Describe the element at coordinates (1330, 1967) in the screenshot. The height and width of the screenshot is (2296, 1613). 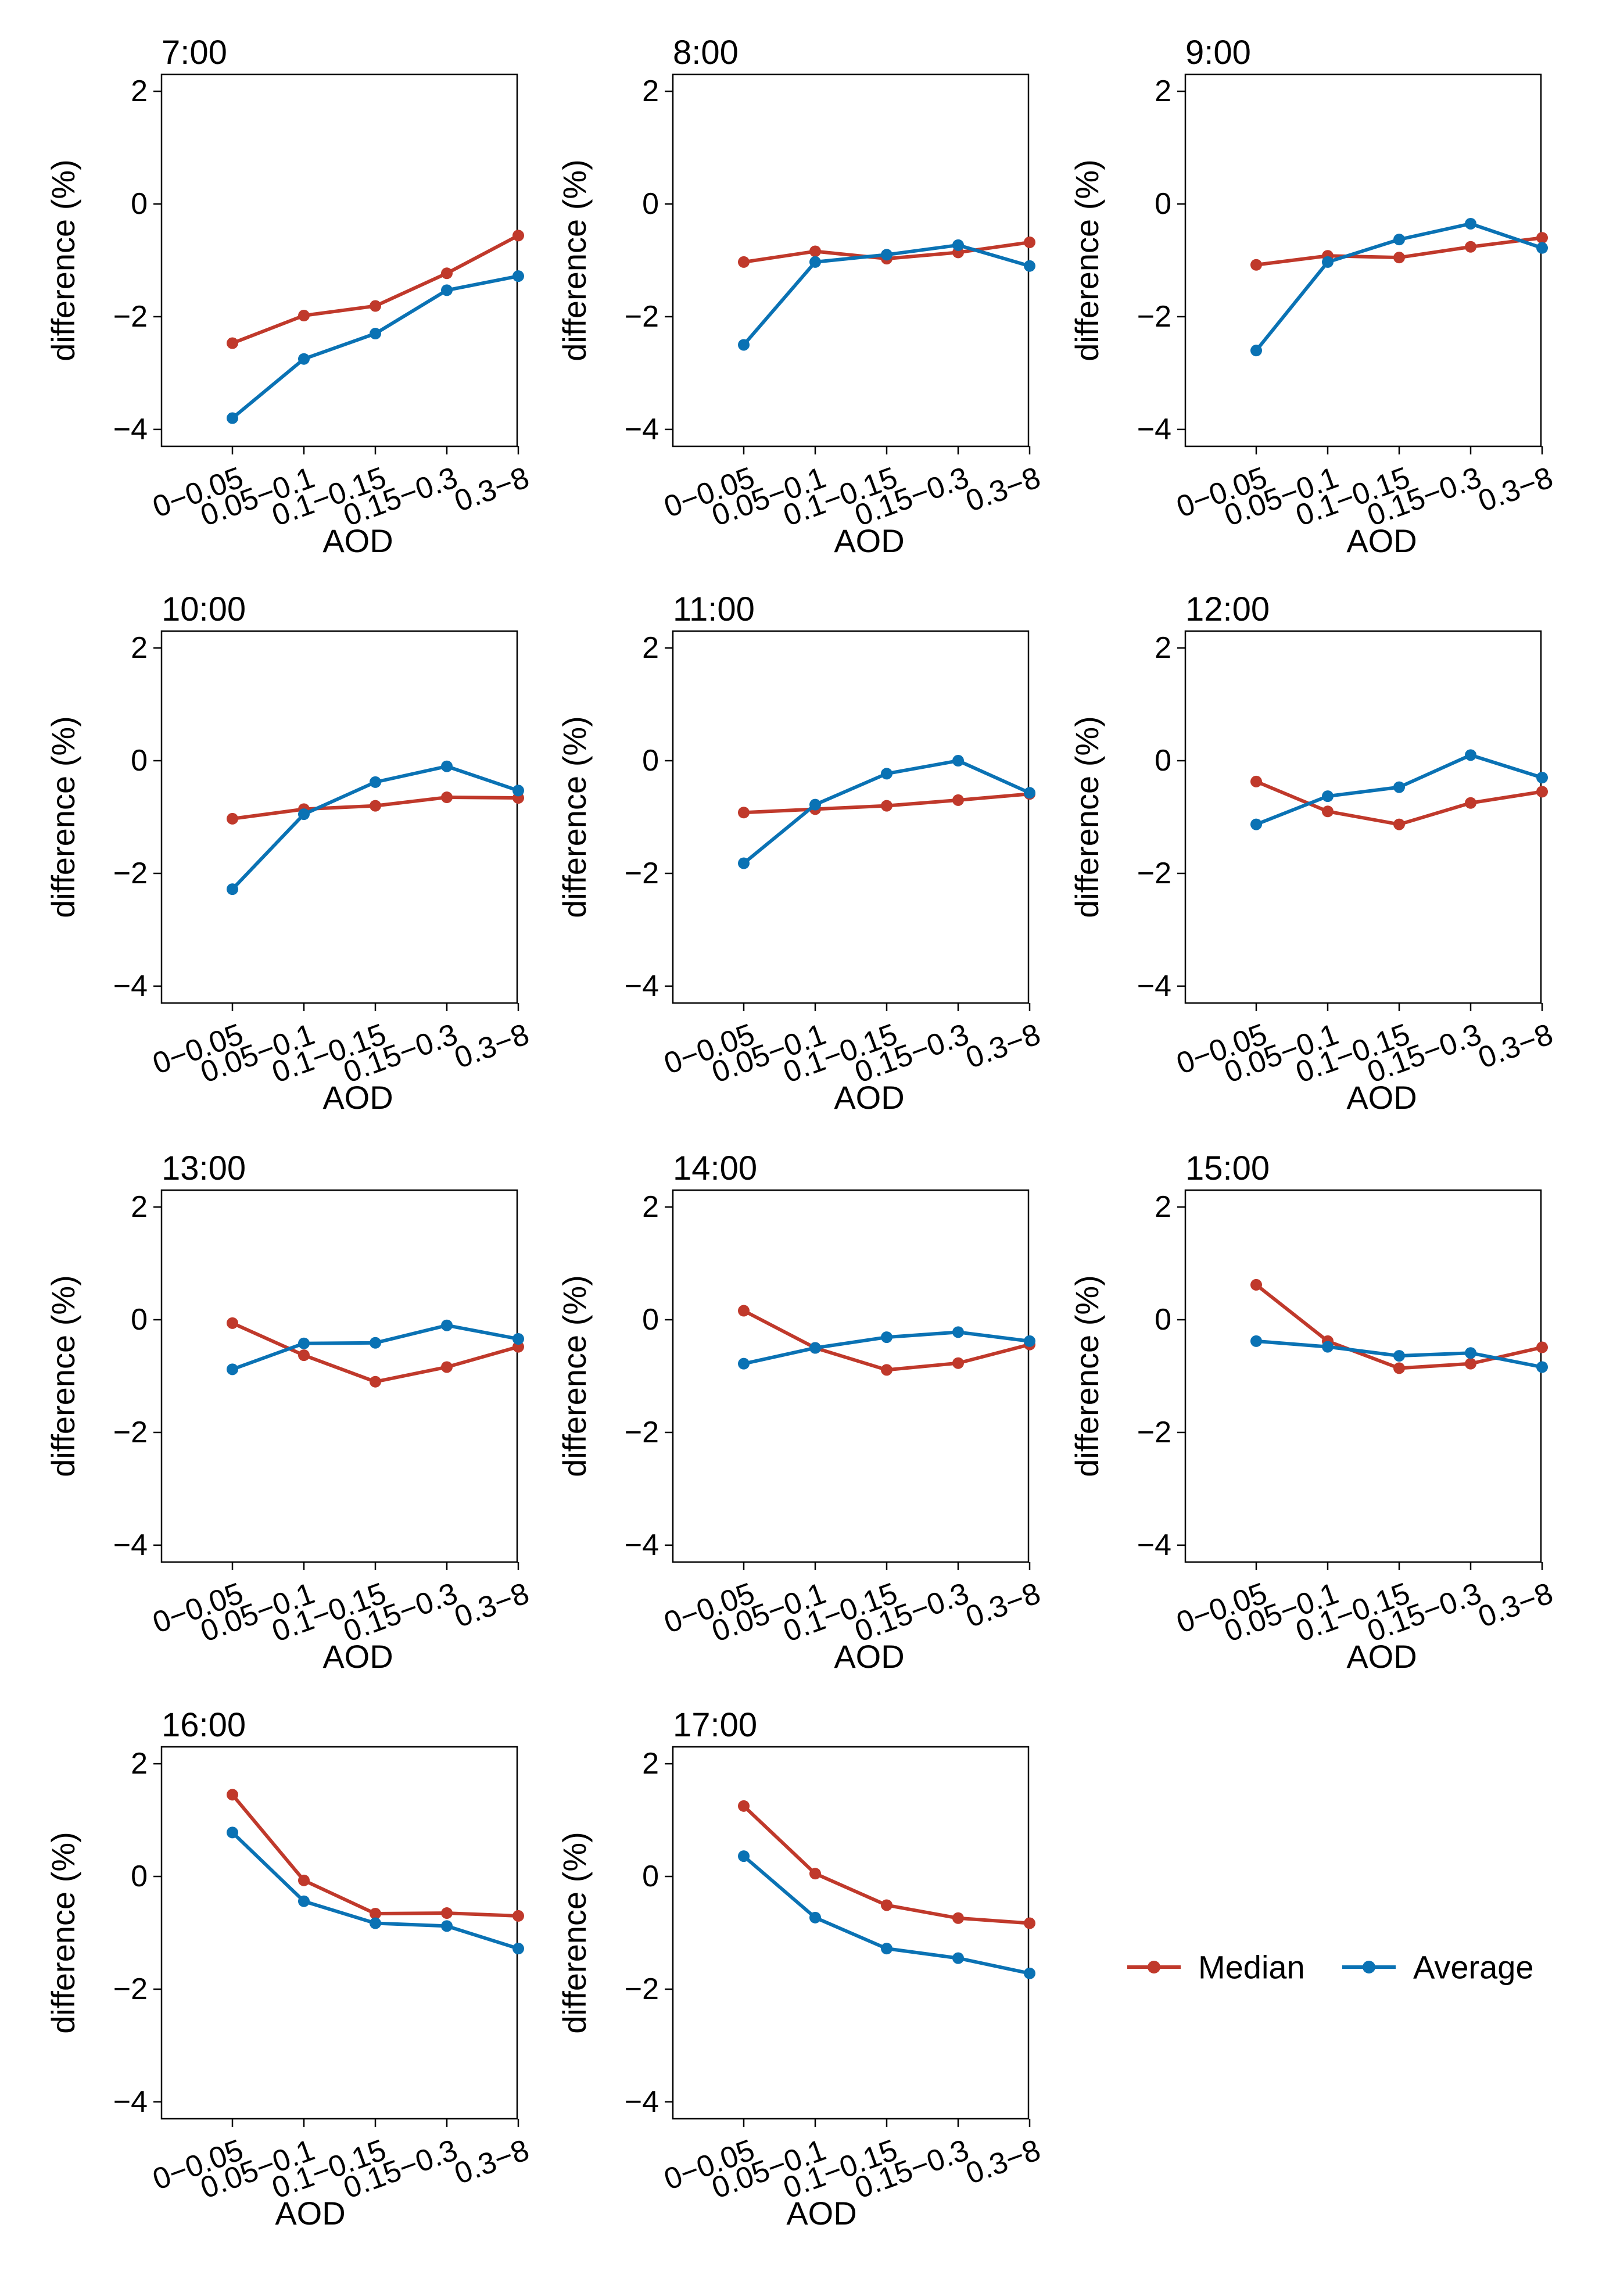
I see `legend: Median Average` at that location.